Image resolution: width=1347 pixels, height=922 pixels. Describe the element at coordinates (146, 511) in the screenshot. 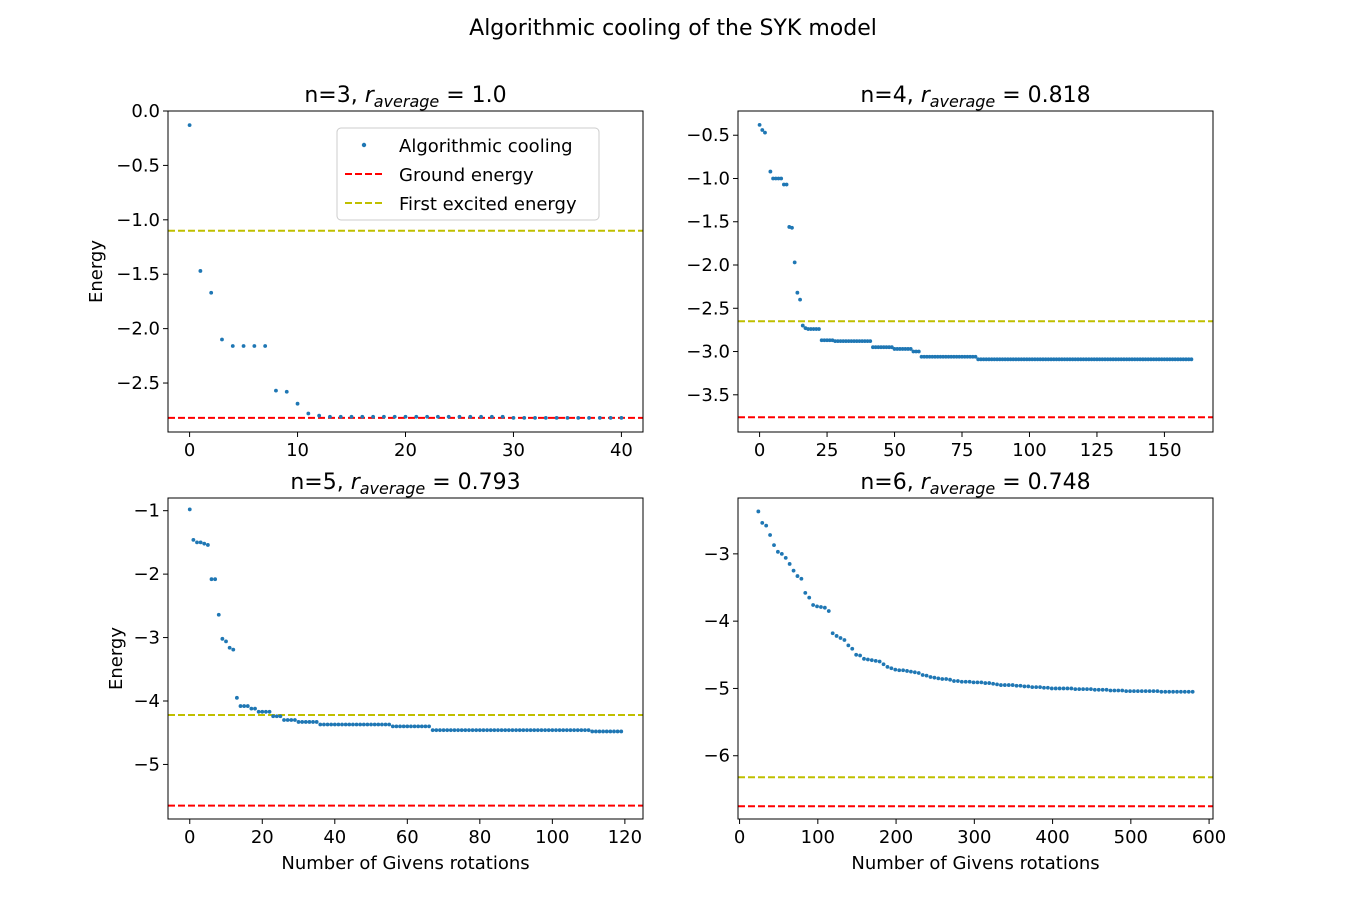

I see `y-tick-label: −1` at that location.